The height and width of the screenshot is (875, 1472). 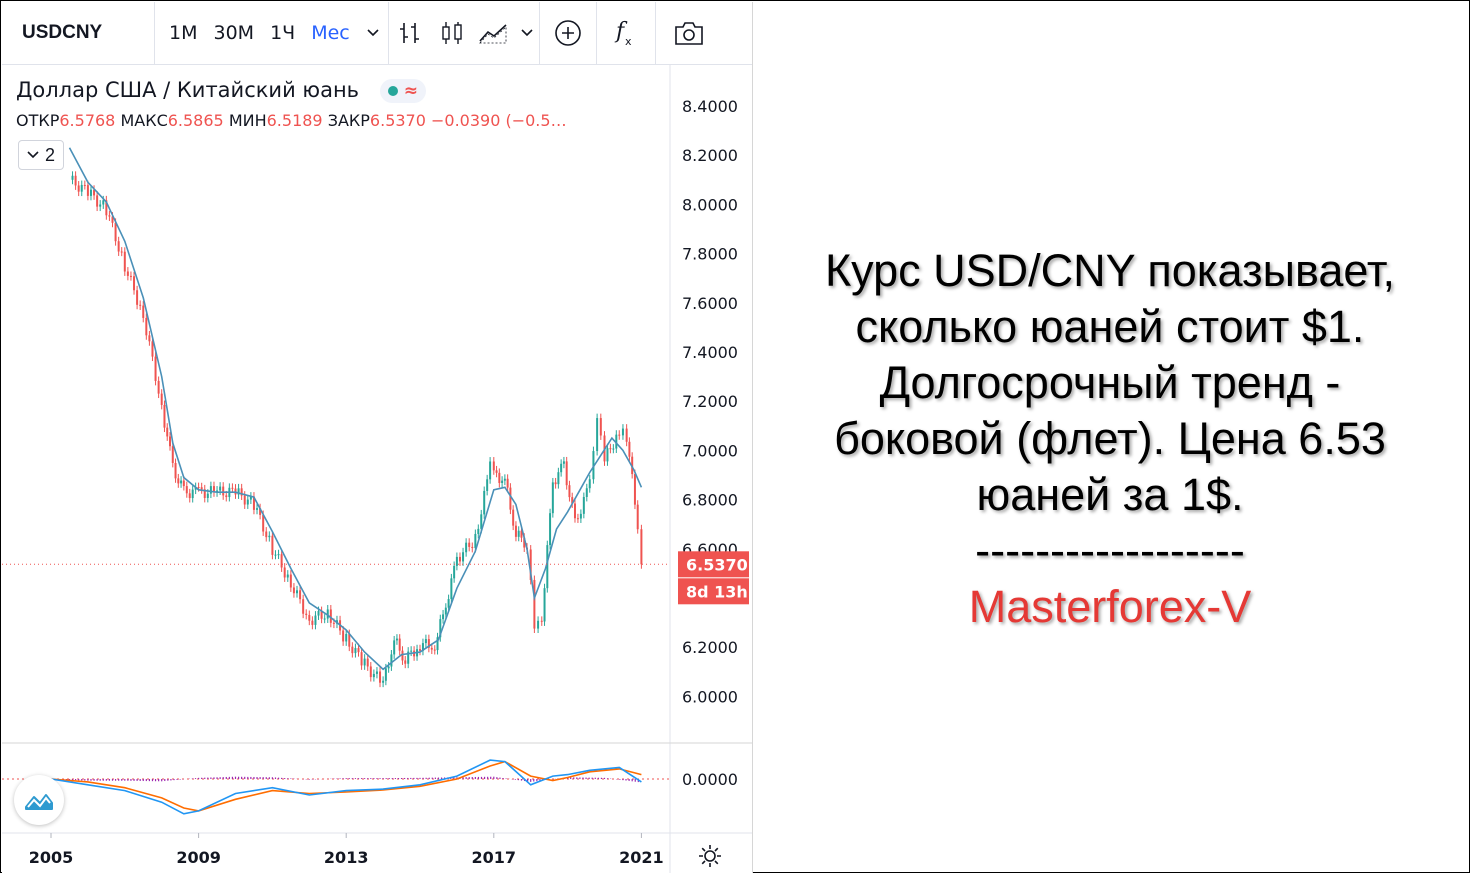 What do you see at coordinates (41, 155) in the screenshot?
I see `legend-collapse-button: 2` at bounding box center [41, 155].